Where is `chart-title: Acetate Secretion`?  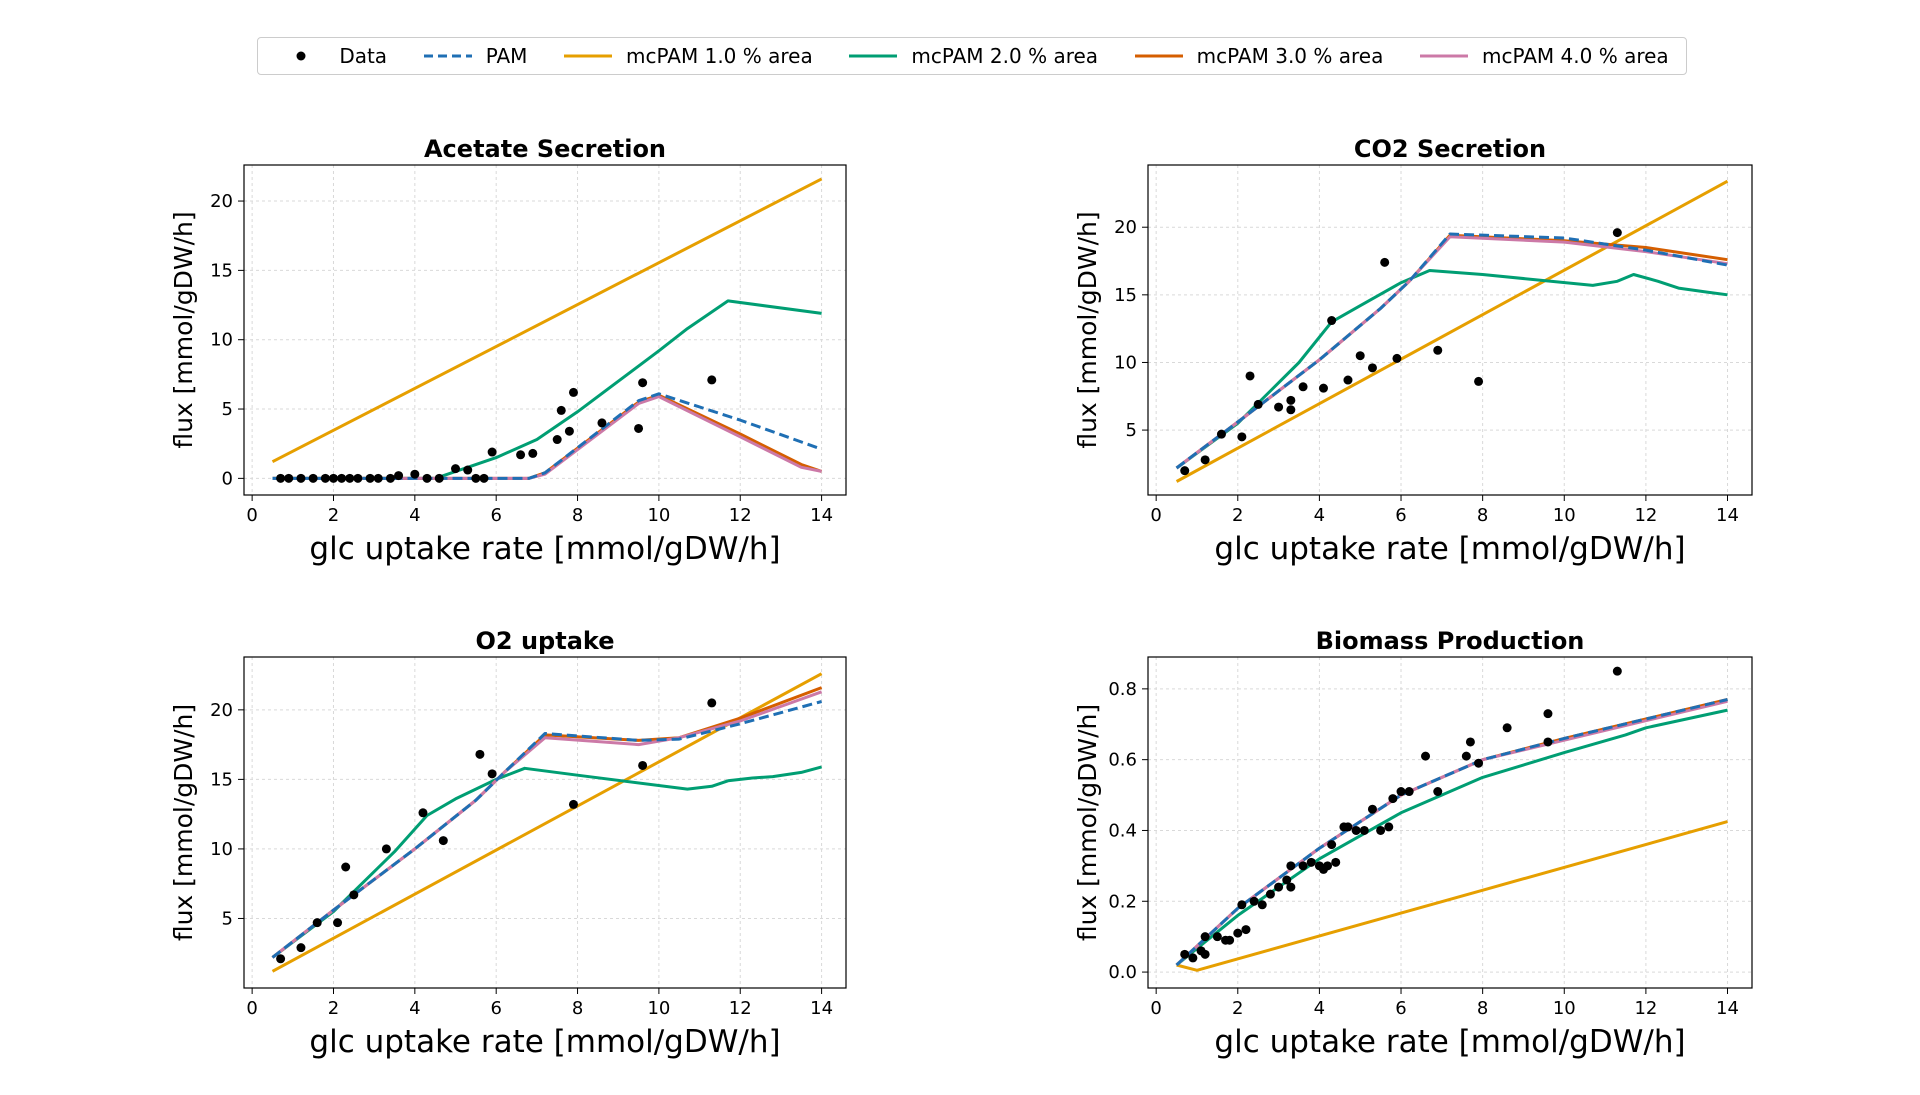 chart-title: Acetate Secretion is located at coordinates (545, 149).